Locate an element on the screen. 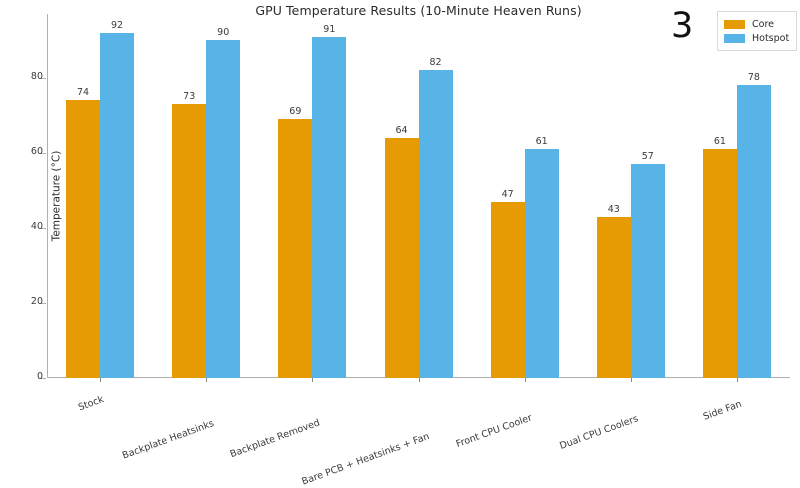  y-tick-label: 20 is located at coordinates (36, 301).